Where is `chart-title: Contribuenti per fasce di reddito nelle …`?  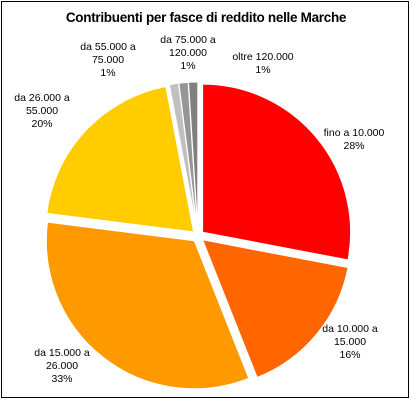
chart-title: Contribuenti per fasce di reddito nelle … is located at coordinates (206, 17).